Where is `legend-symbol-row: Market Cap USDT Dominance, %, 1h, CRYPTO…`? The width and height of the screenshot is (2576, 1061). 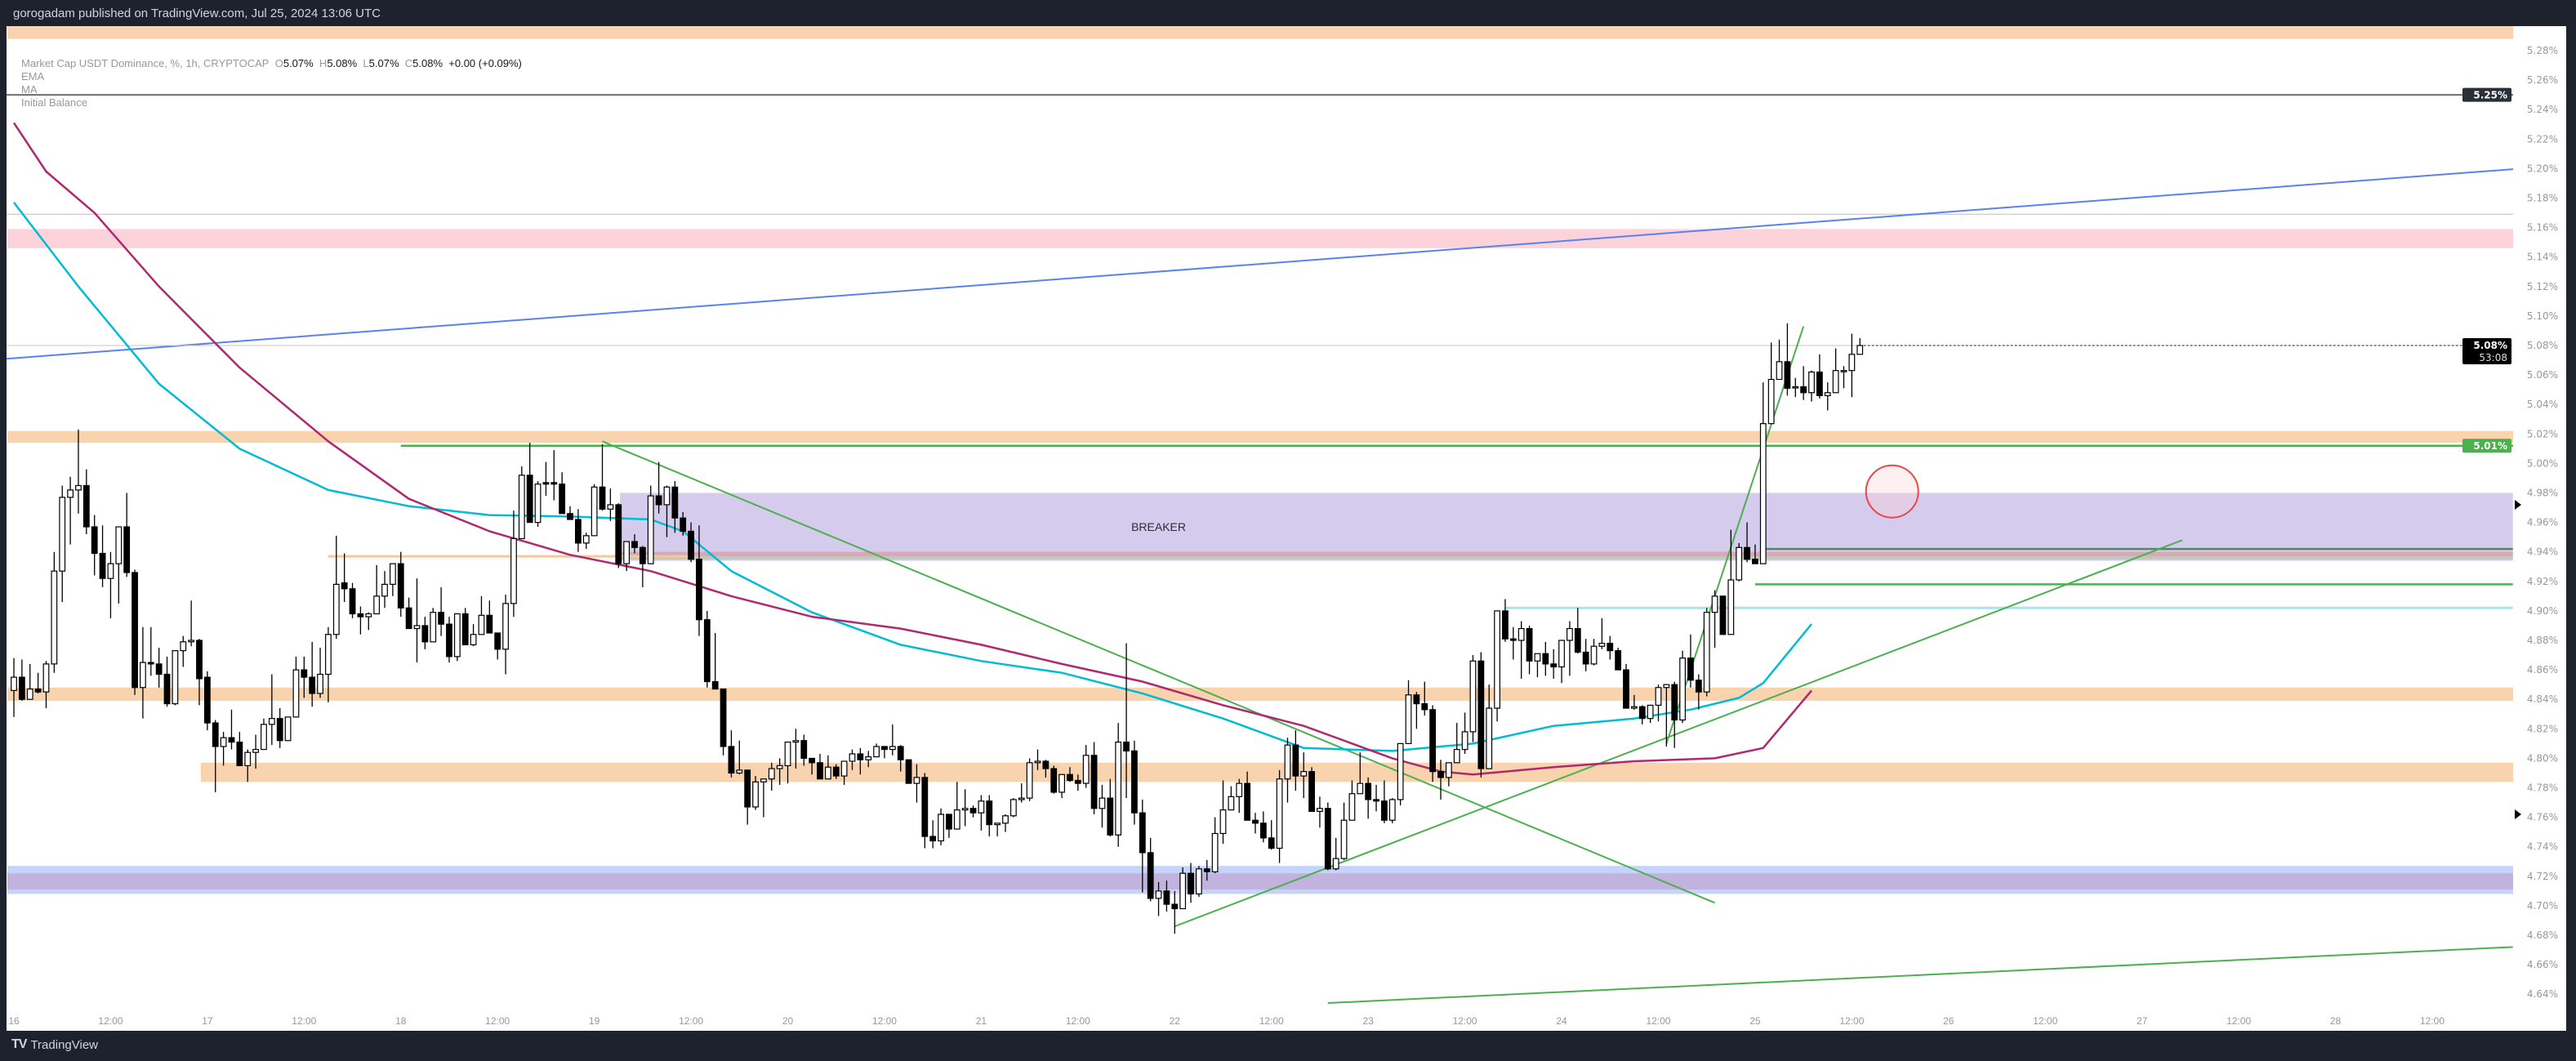 legend-symbol-row: Market Cap USDT Dominance, %, 1h, CRYPTO… is located at coordinates (271, 63).